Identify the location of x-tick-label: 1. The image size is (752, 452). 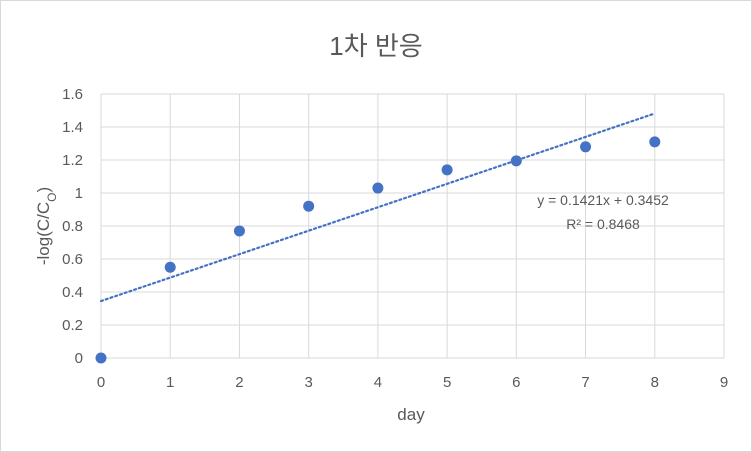
(170, 382).